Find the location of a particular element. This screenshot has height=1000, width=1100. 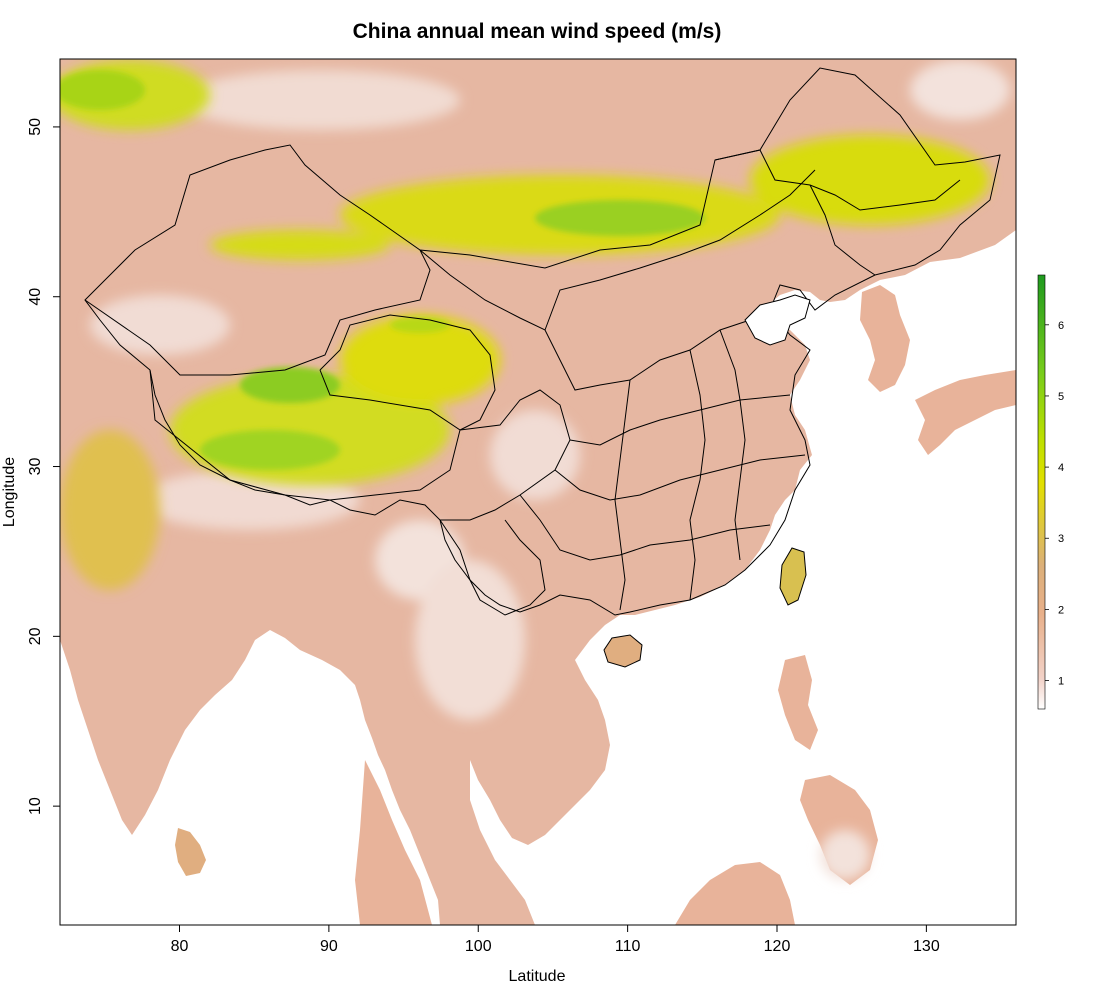

border-hainan is located at coordinates (623, 651).